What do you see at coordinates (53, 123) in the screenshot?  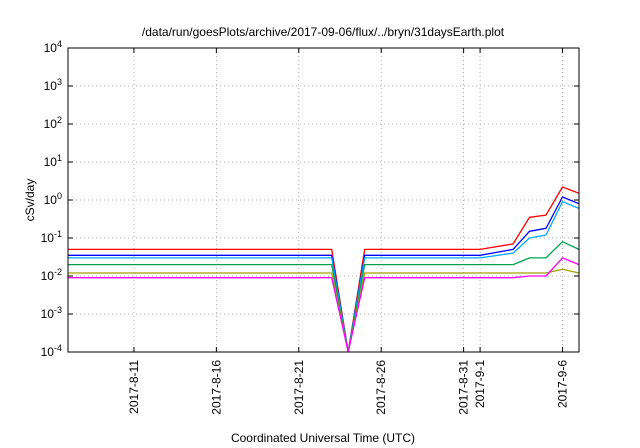 I see `y-tick-label: 10²` at bounding box center [53, 123].